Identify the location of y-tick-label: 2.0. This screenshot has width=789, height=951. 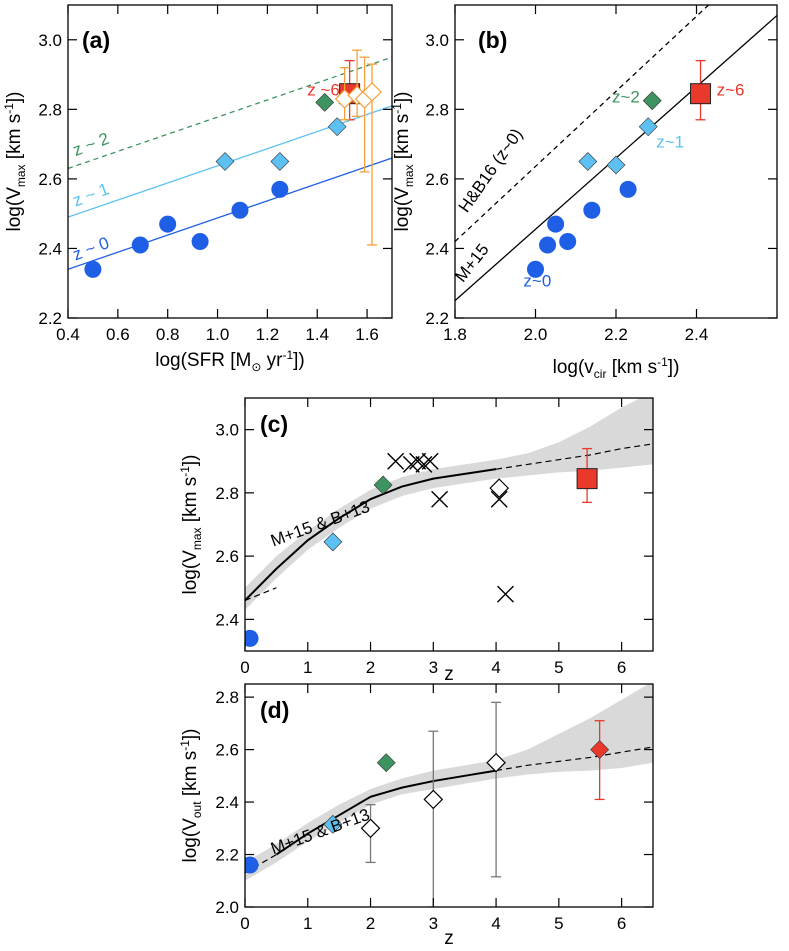
(227, 907).